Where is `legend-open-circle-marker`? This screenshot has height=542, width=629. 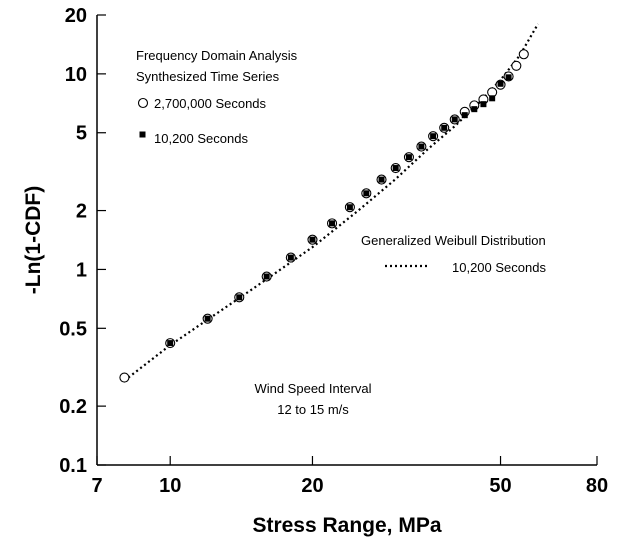
legend-open-circle-marker is located at coordinates (143, 103).